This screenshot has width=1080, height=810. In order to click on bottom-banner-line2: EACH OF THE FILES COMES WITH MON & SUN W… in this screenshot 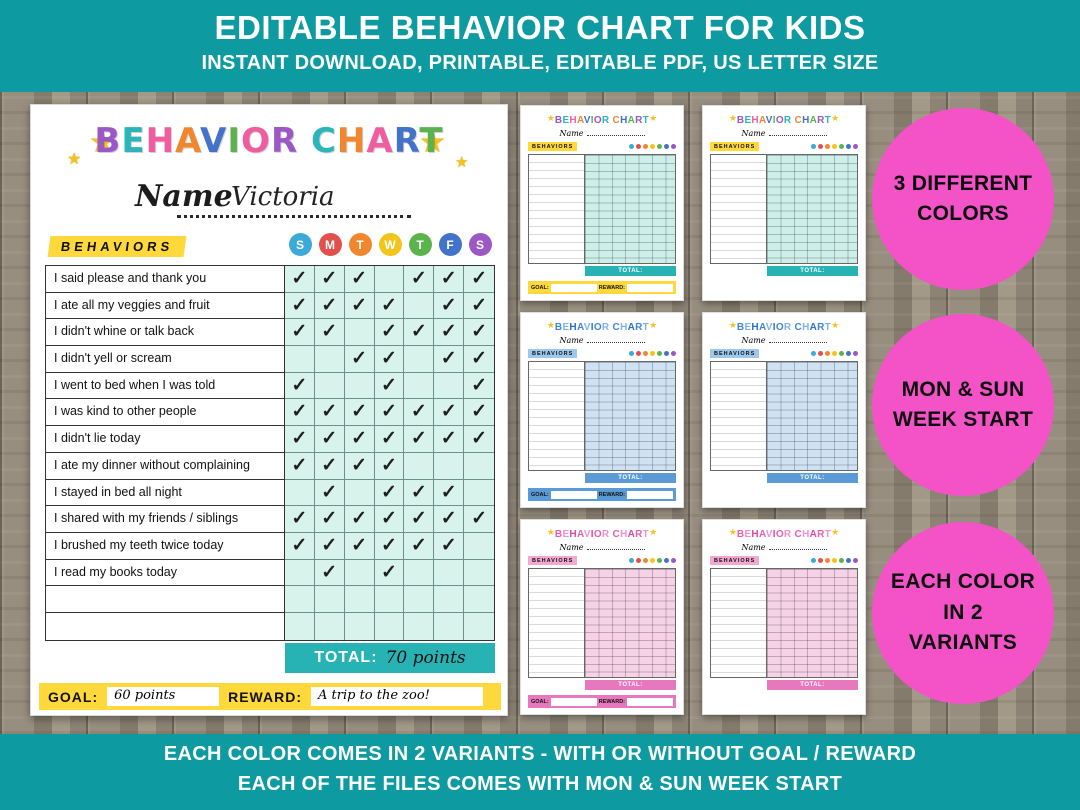, I will do `click(540, 784)`.